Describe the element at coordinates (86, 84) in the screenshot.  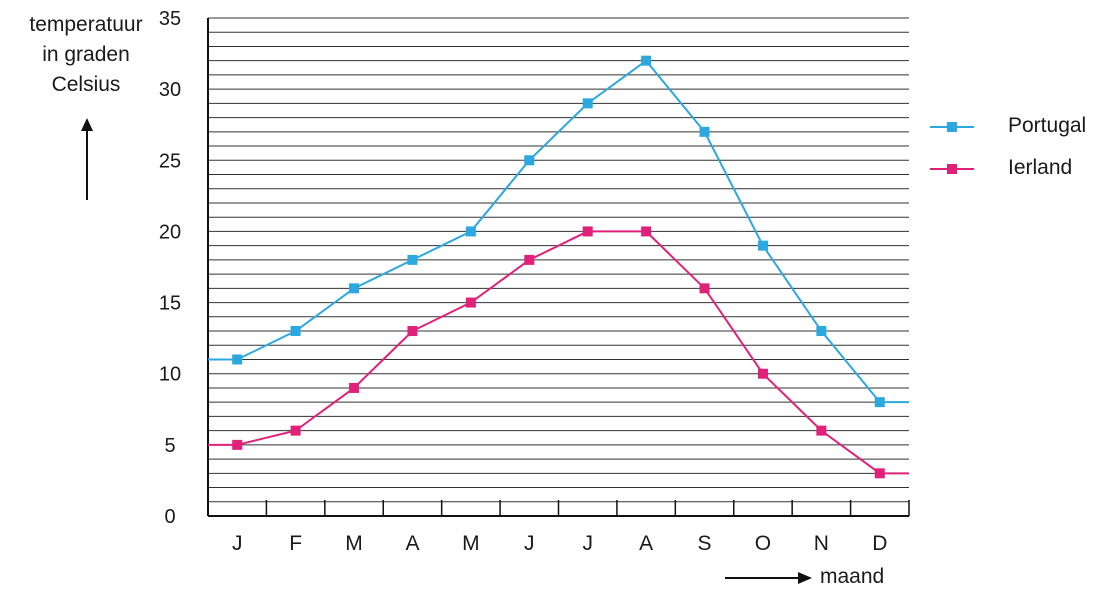
I see `y-axis-label-line-3: Celsius` at that location.